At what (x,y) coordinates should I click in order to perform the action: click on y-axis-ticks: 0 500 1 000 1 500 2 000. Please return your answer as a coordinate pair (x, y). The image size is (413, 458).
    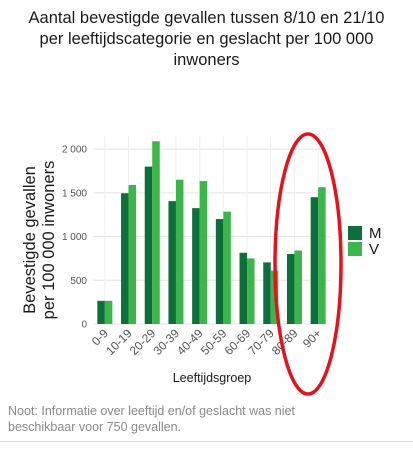
    Looking at the image, I should click on (74, 238).